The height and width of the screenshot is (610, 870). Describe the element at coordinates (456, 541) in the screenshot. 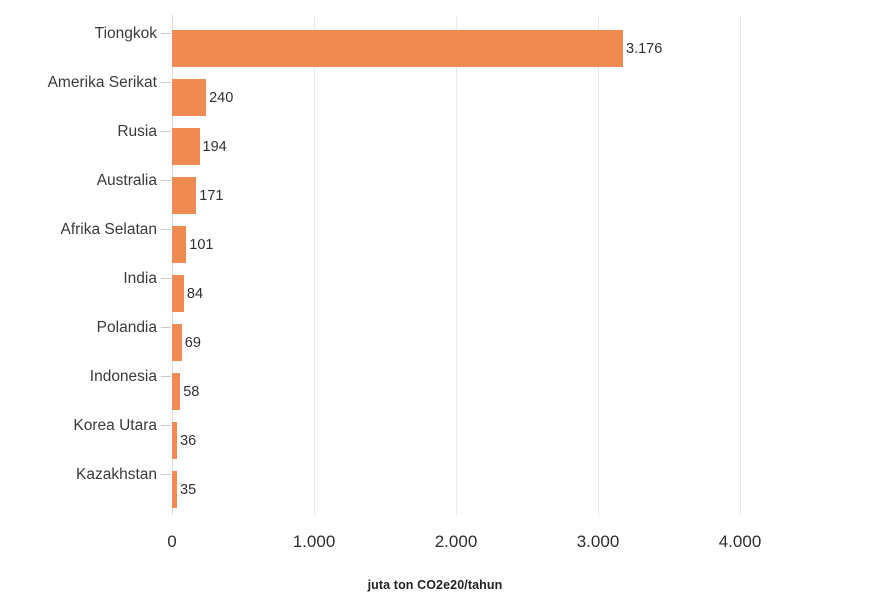

I see `x-axis-tick-label: 2.000` at that location.